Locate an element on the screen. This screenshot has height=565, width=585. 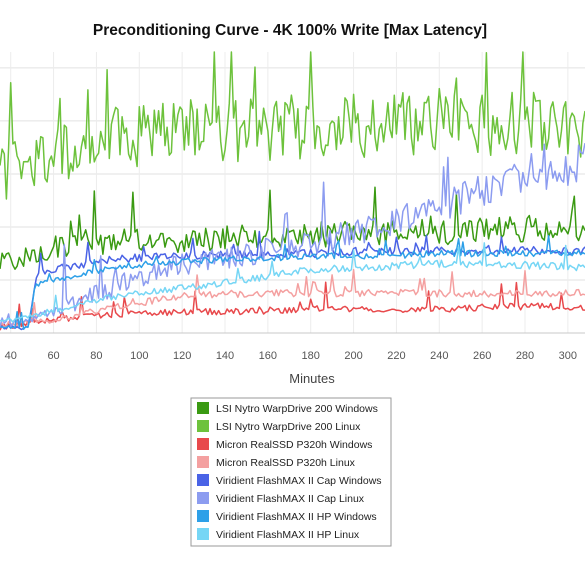
legend-label-4: Viridient FlashMAX II Cap Windows is located at coordinates (299, 481).